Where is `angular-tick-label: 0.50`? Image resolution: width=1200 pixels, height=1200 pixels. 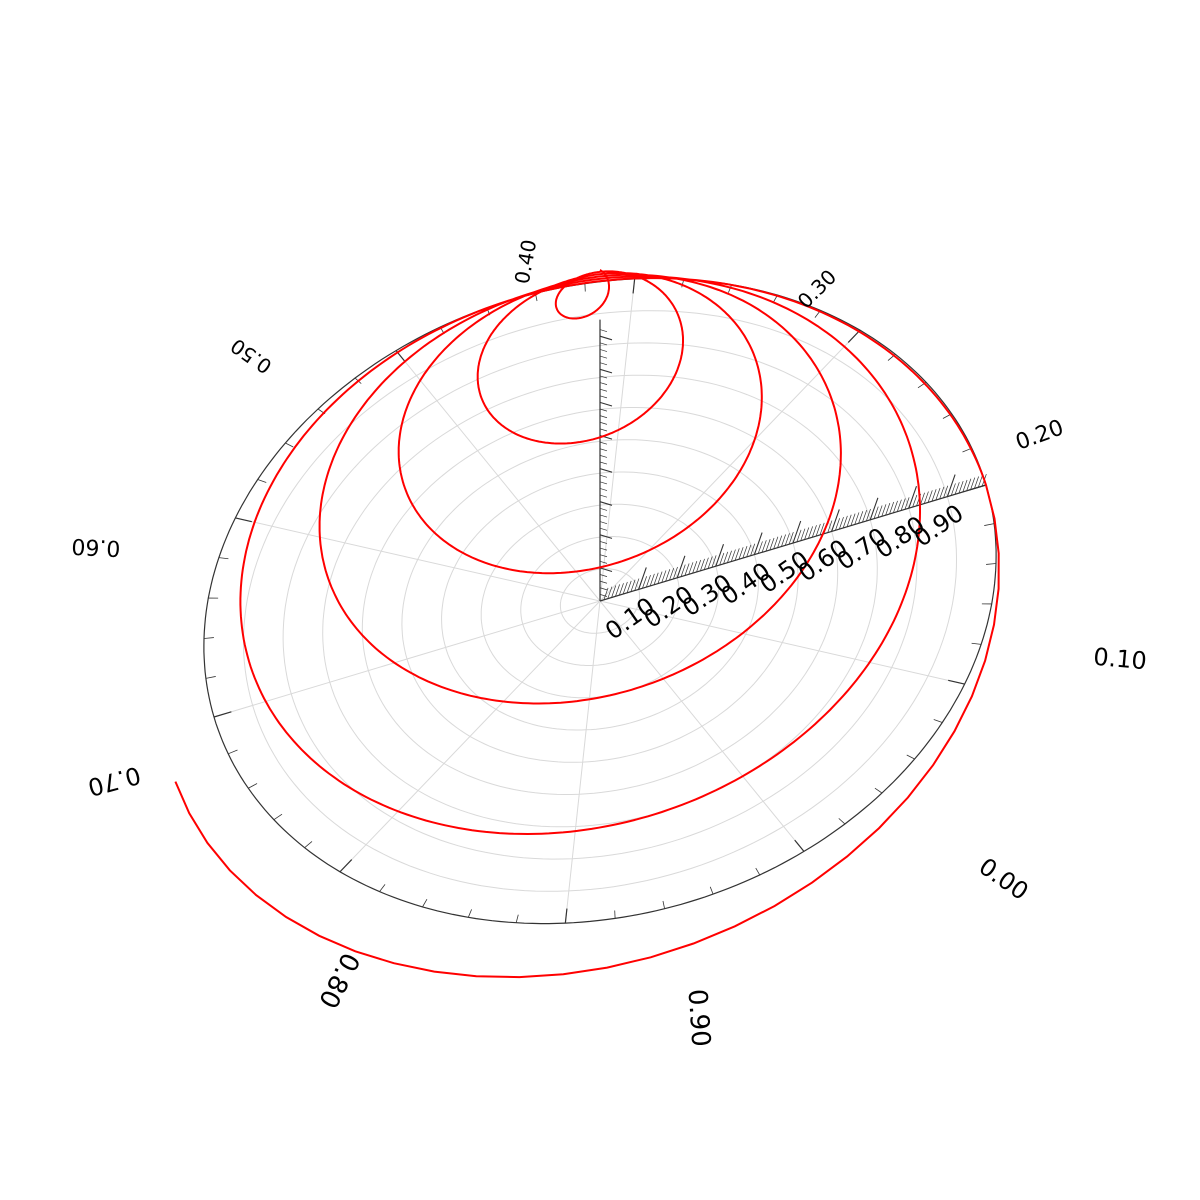
angular-tick-label: 0.50 is located at coordinates (251, 356).